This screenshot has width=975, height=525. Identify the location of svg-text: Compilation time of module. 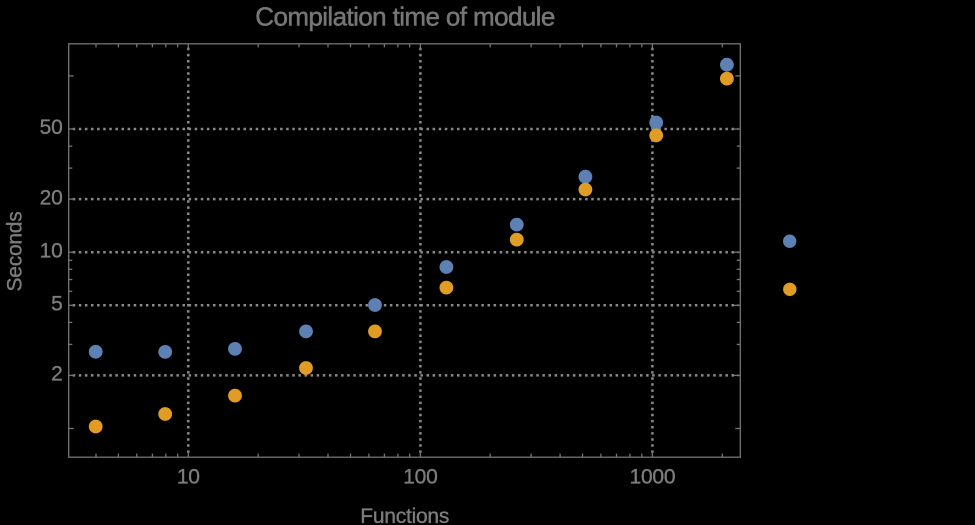
(405, 16).